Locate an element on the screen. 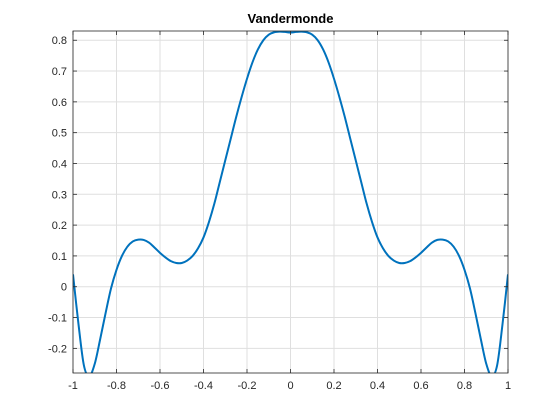 The height and width of the screenshot is (420, 560). x-tick-label: -0.2 is located at coordinates (247, 386).